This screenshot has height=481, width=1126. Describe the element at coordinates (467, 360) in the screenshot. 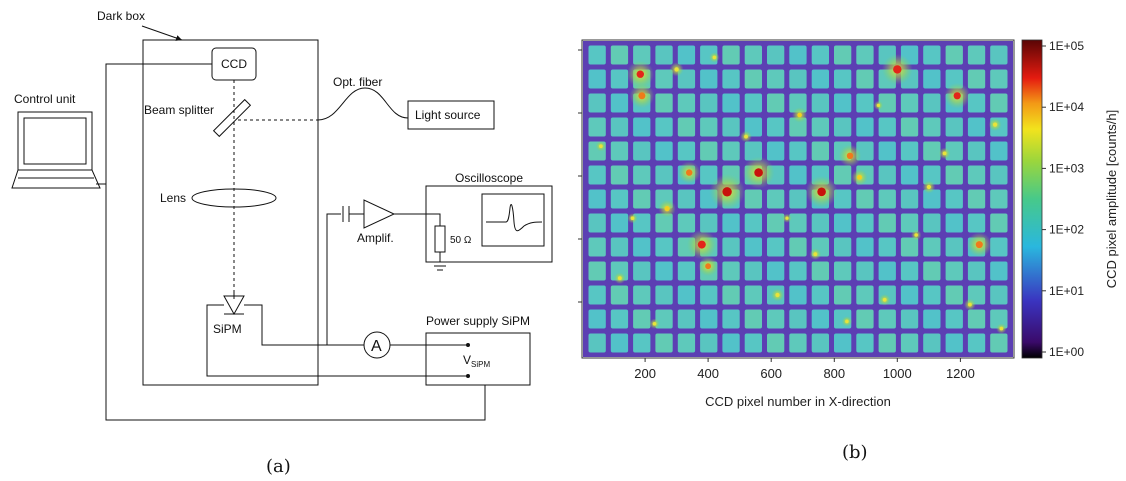

I see `vsipm-main: V` at that location.